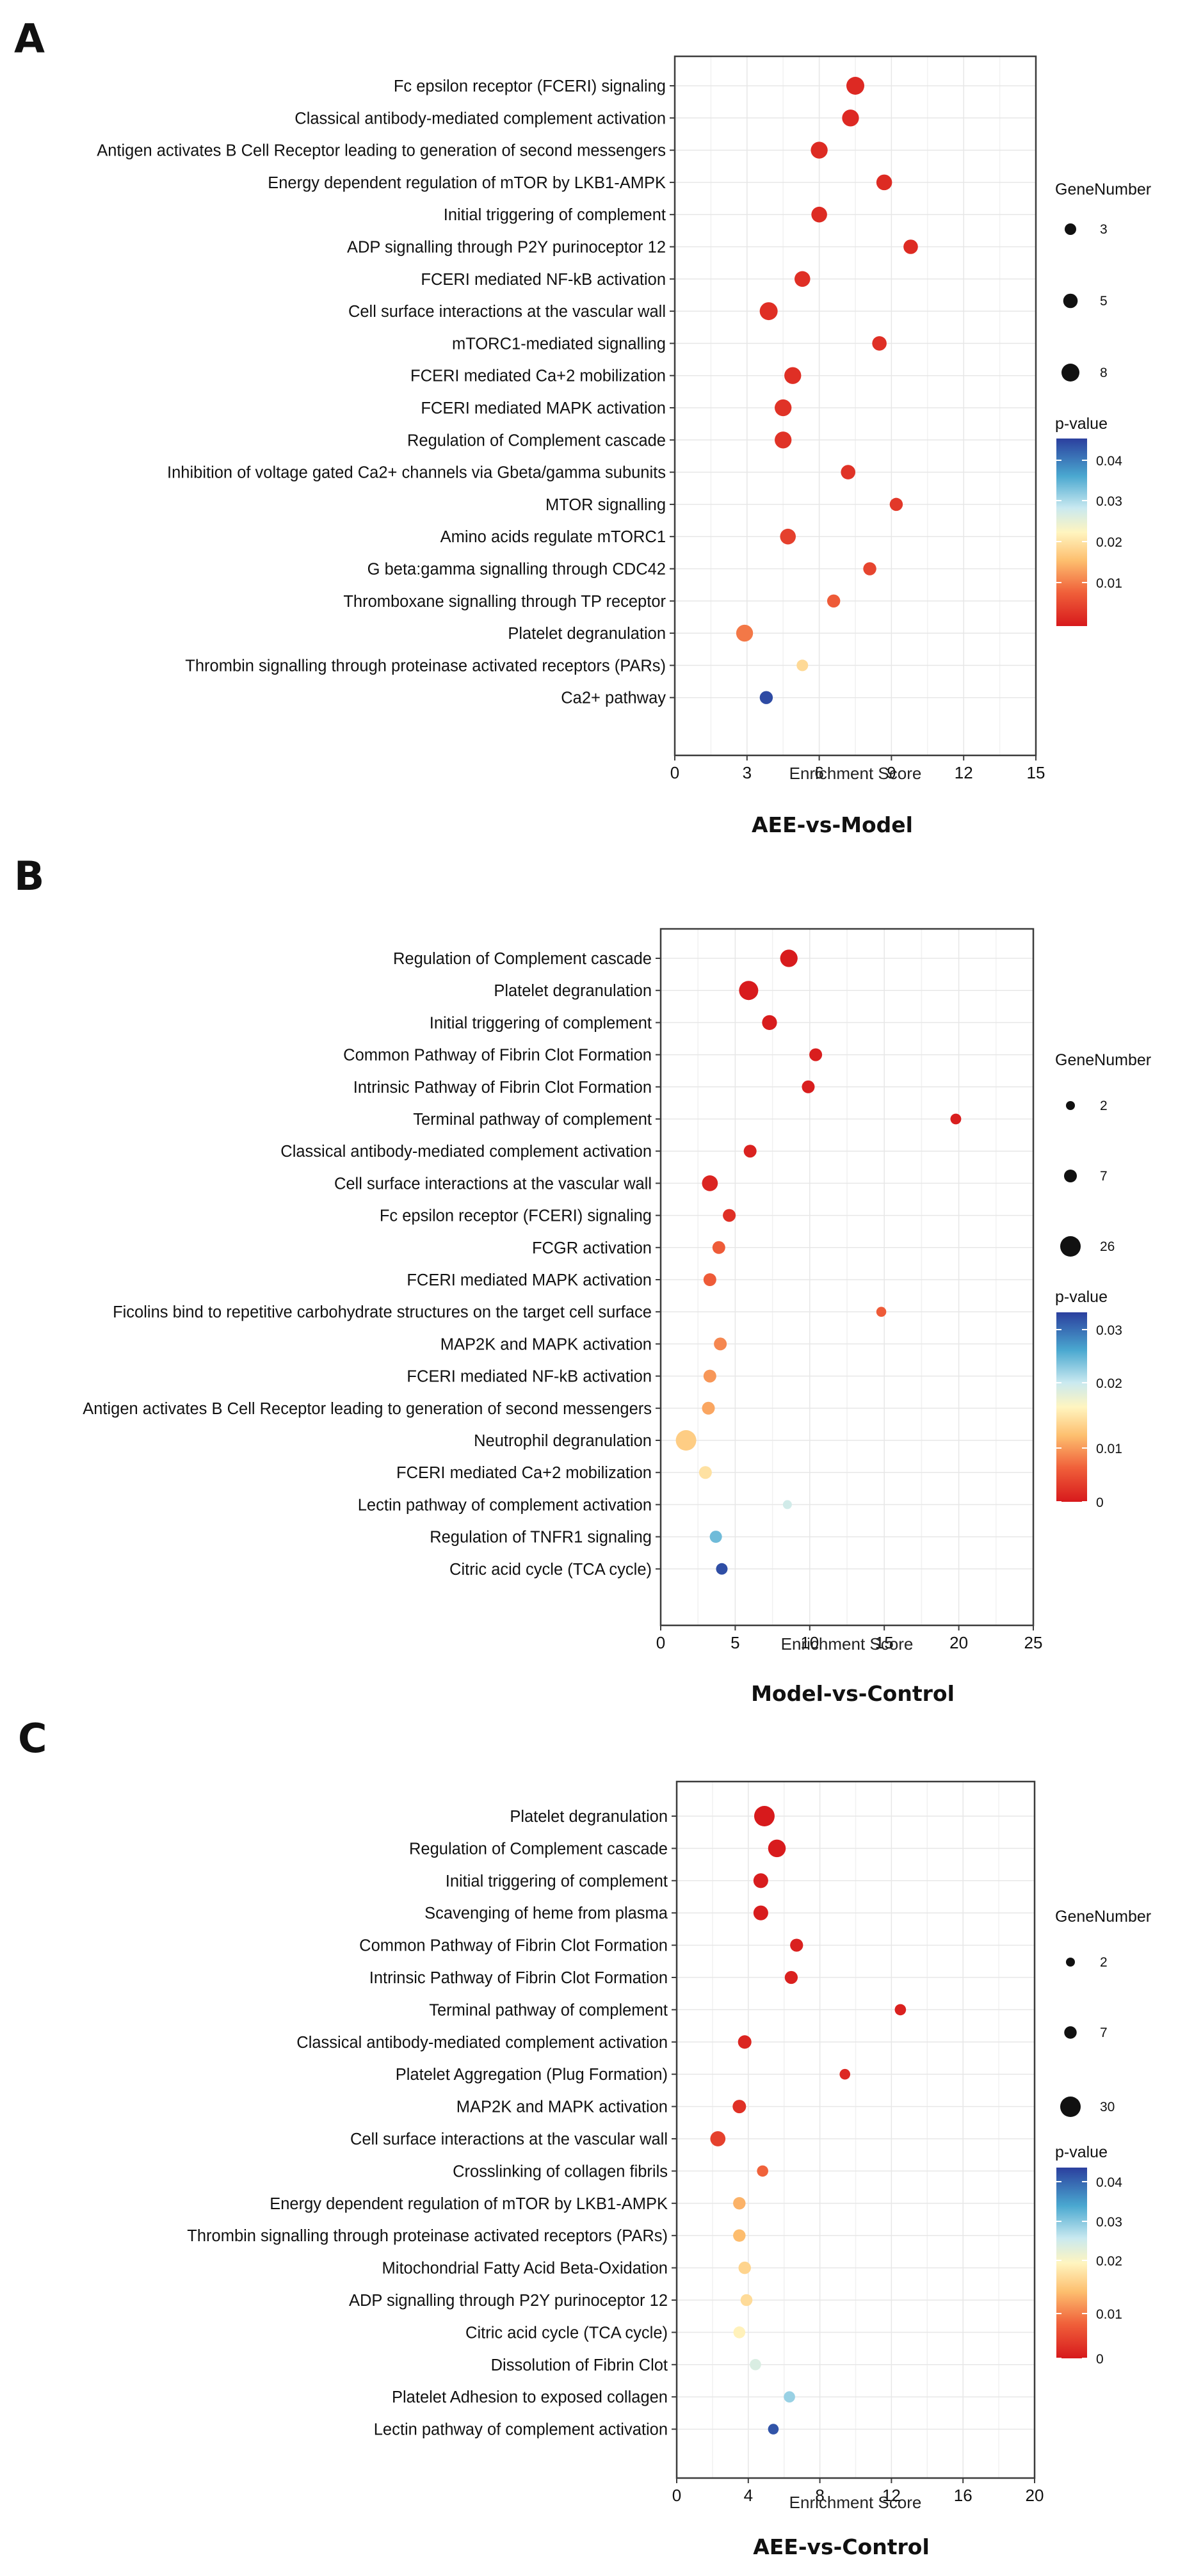 The image size is (1178, 2576). I want to click on category-label: G beta:gamma signalling through CDC42, so click(516, 570).